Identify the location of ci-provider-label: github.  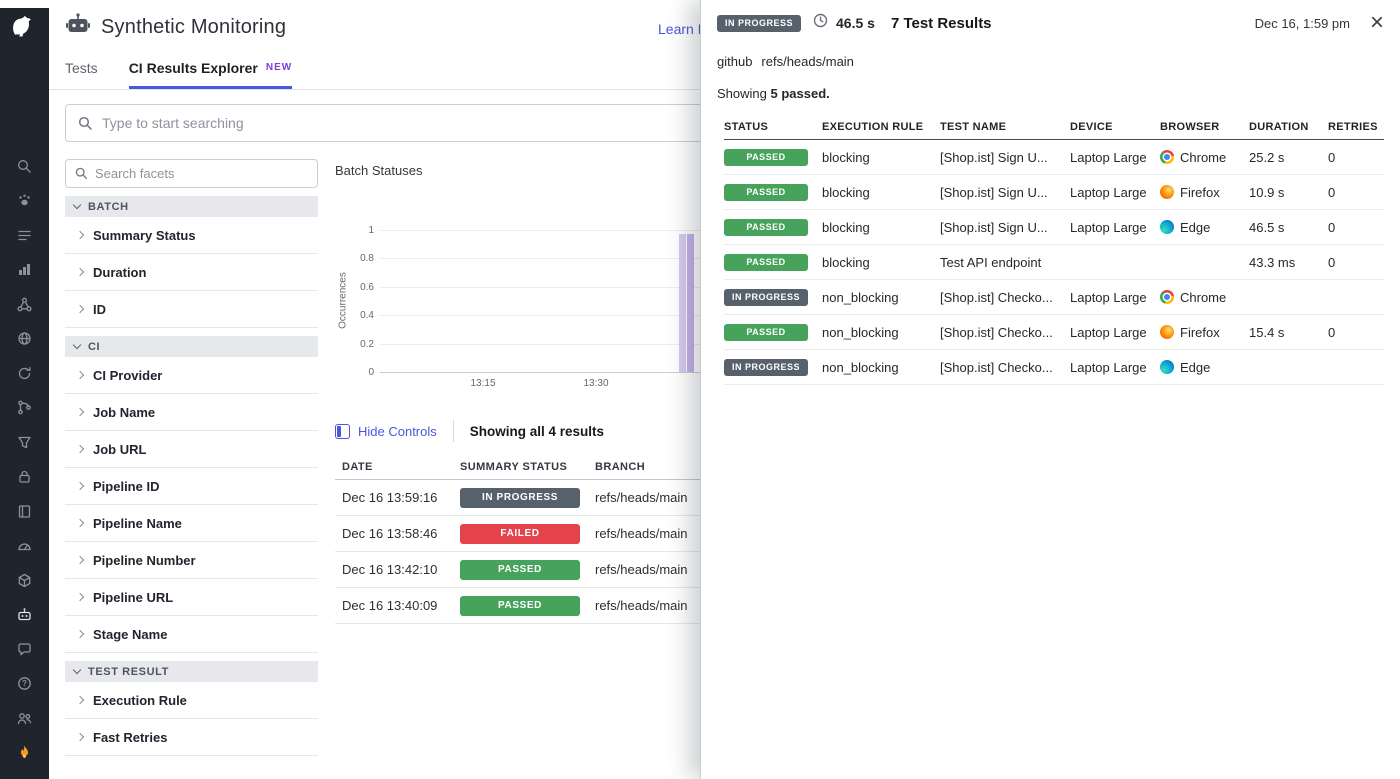
(735, 61).